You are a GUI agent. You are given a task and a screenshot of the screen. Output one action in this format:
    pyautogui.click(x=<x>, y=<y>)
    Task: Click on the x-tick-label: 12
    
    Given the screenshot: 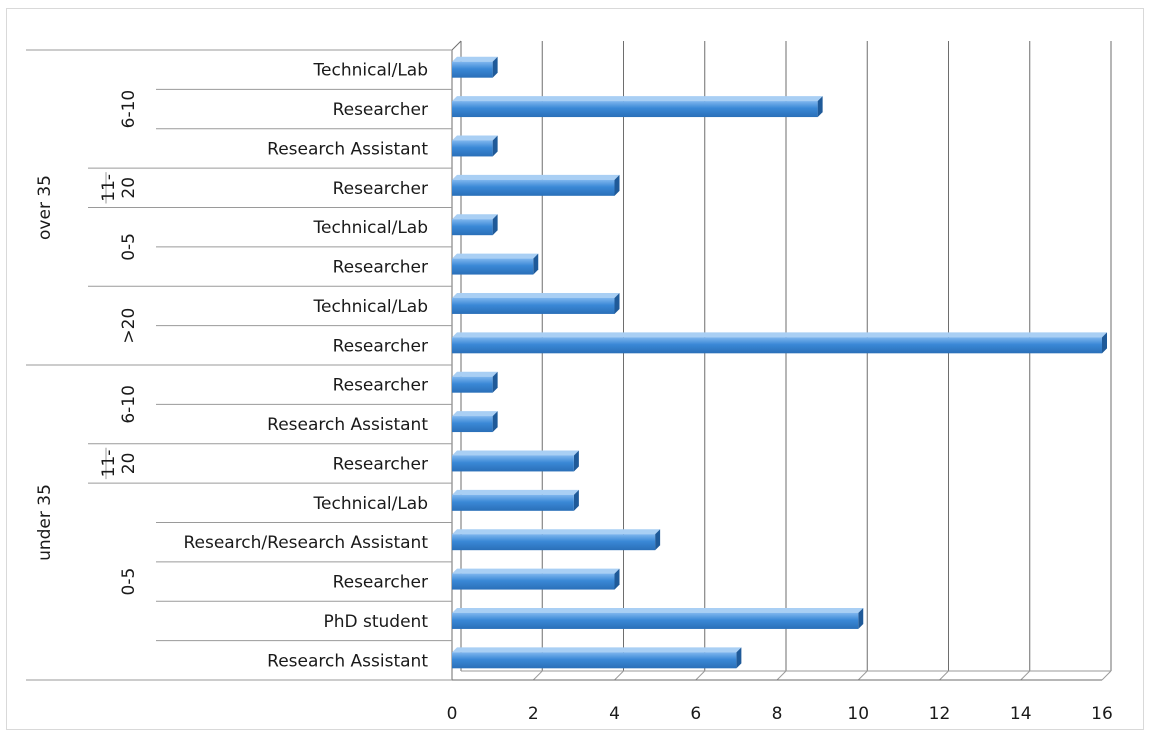 What is the action you would take?
    pyautogui.click(x=940, y=714)
    